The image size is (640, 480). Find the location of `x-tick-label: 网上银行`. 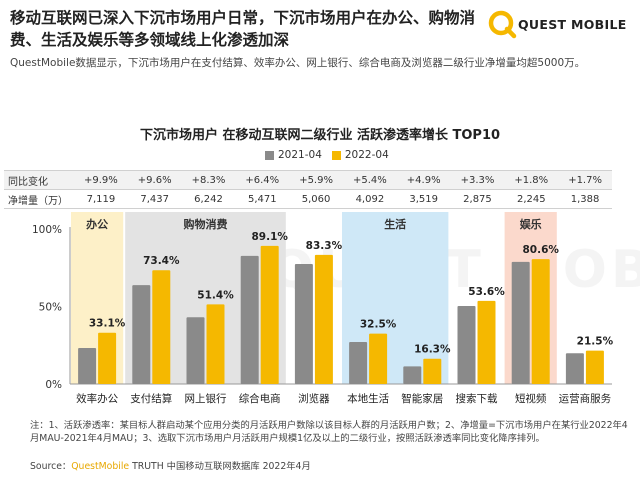

x-tick-label: 网上银行 is located at coordinates (206, 398).